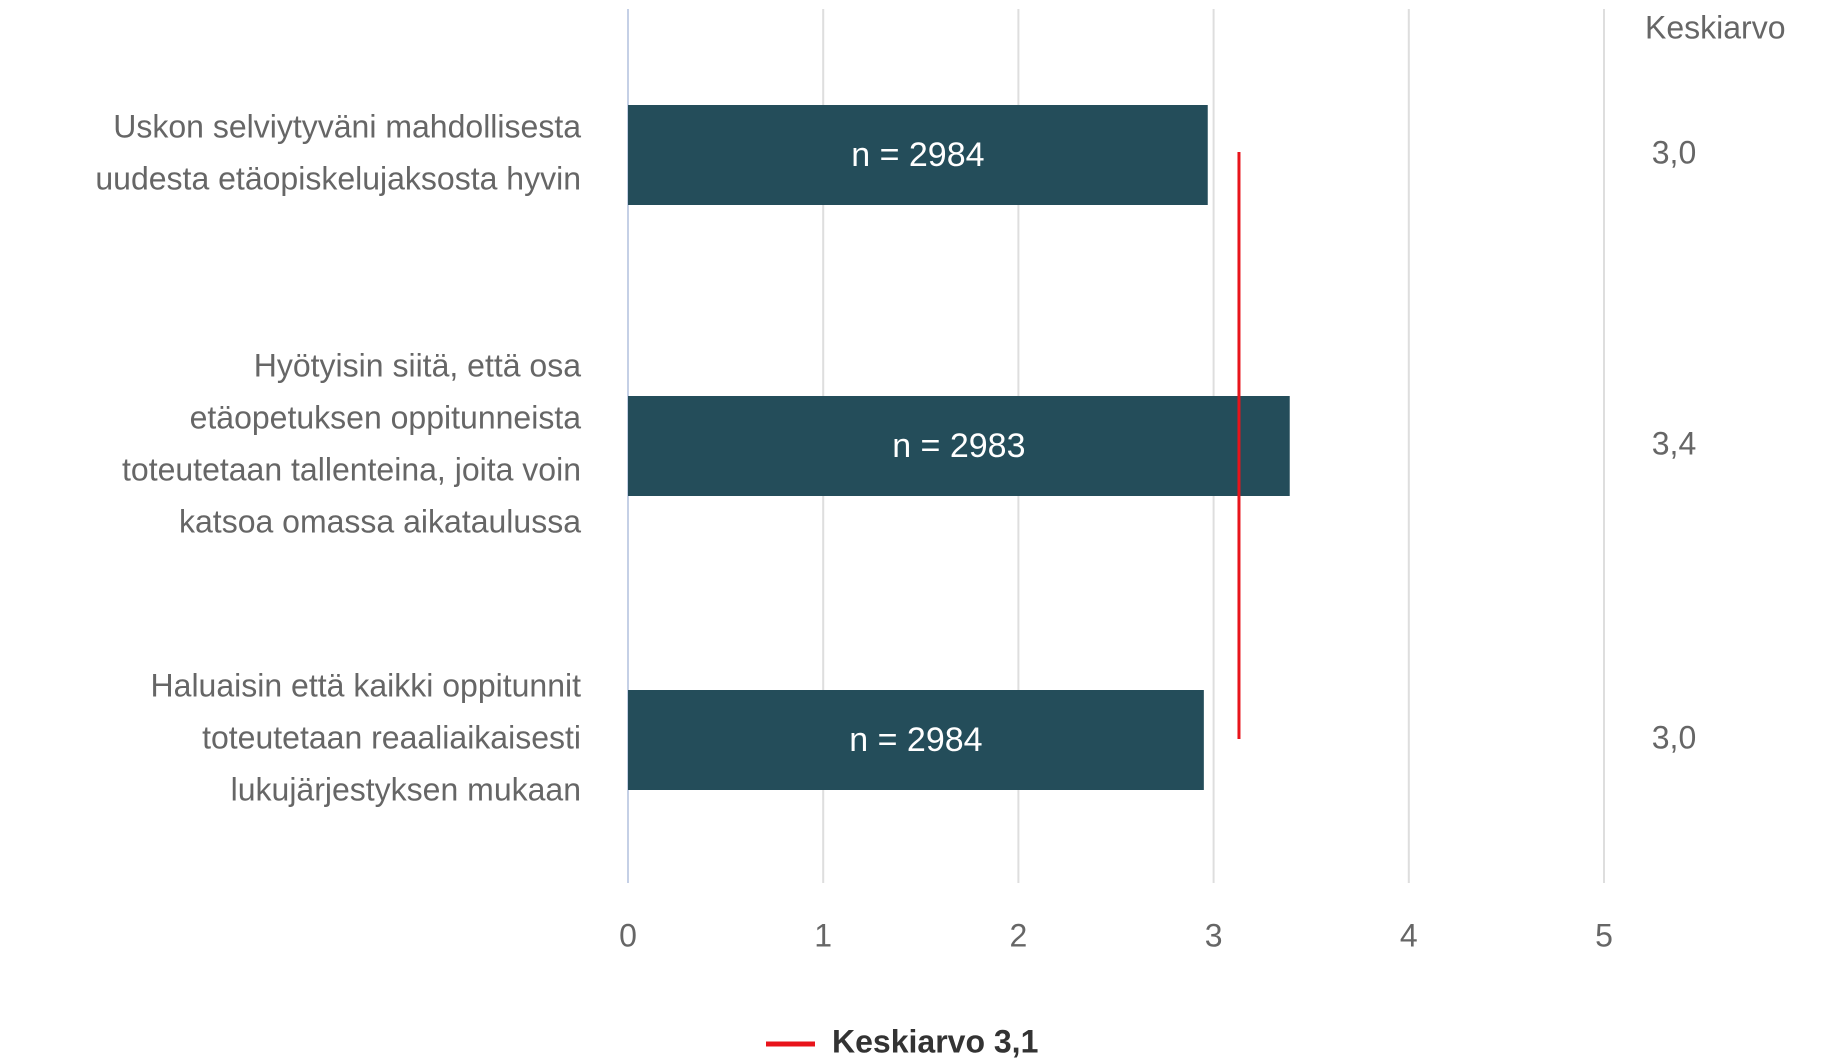  What do you see at coordinates (1214, 935) in the screenshot?
I see `x-tick-label: 3` at bounding box center [1214, 935].